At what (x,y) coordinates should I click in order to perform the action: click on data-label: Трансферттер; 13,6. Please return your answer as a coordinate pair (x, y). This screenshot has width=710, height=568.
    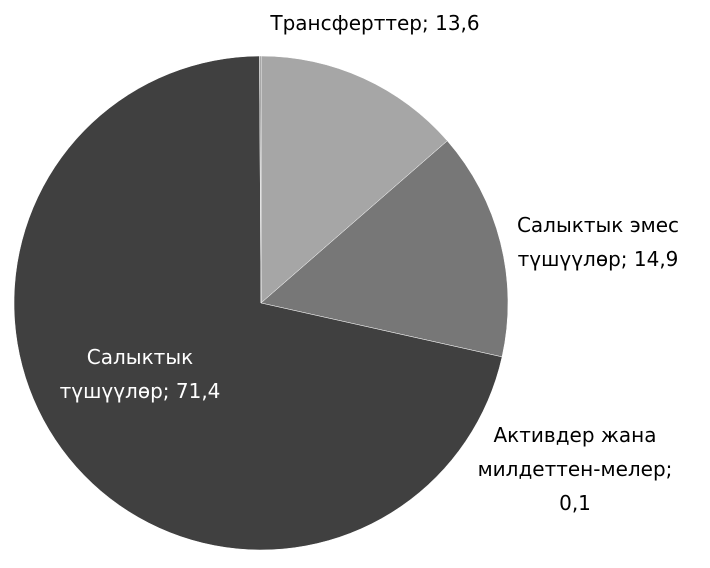
    Looking at the image, I should click on (375, 23).